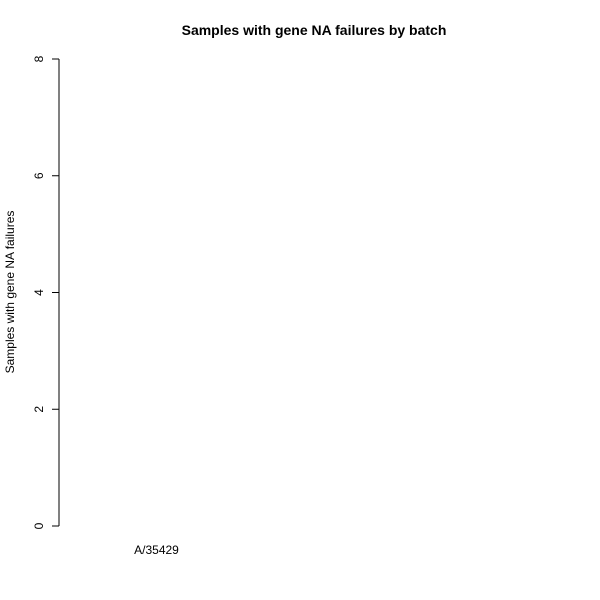  What do you see at coordinates (10, 292) in the screenshot?
I see `y-axis-label: Samples with gene NA failures` at bounding box center [10, 292].